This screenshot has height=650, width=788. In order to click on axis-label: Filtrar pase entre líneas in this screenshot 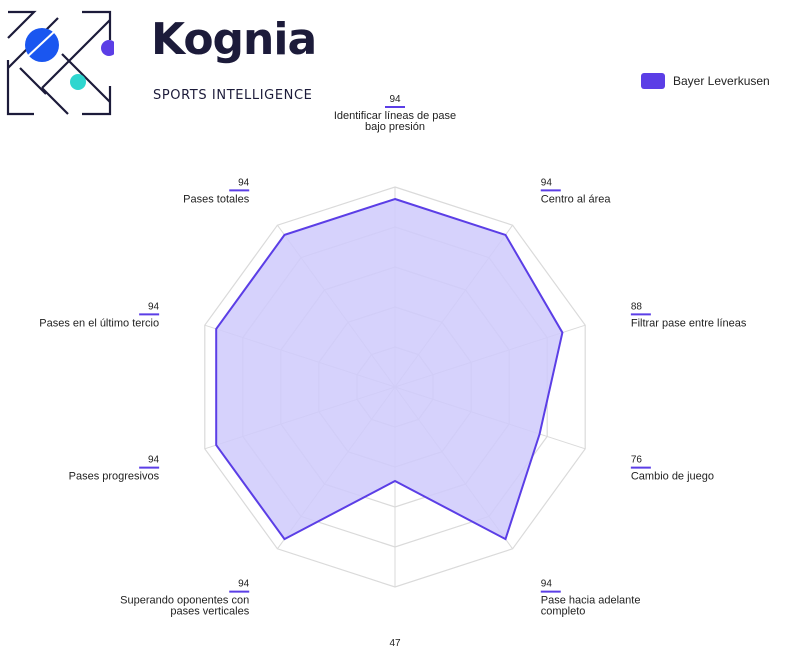, I will do `click(689, 323)`.